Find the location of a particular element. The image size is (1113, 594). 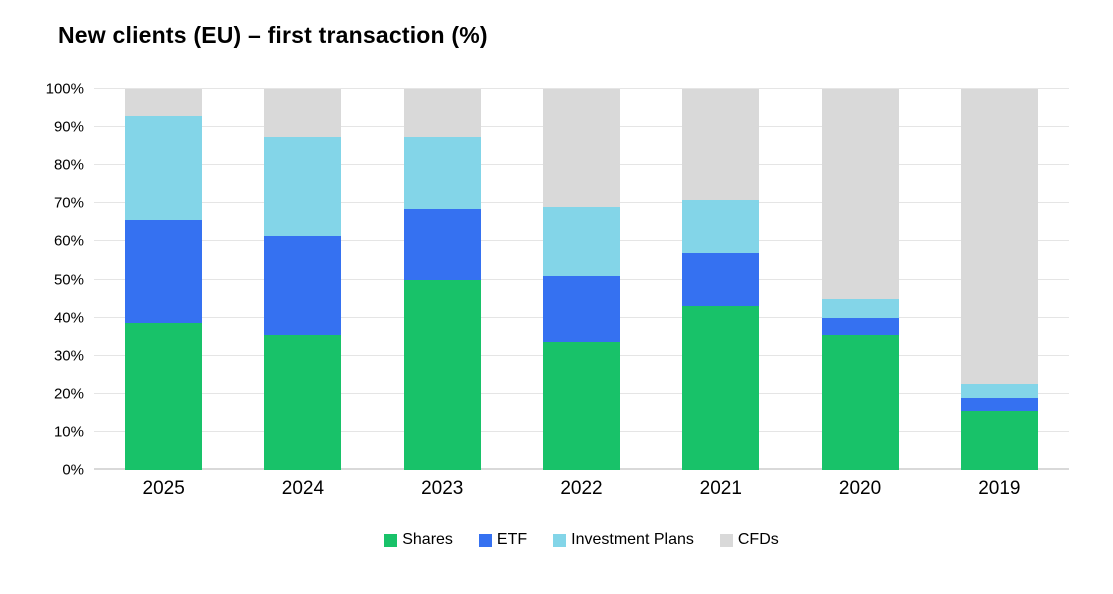

stacked-bar-2022 is located at coordinates (581, 279).